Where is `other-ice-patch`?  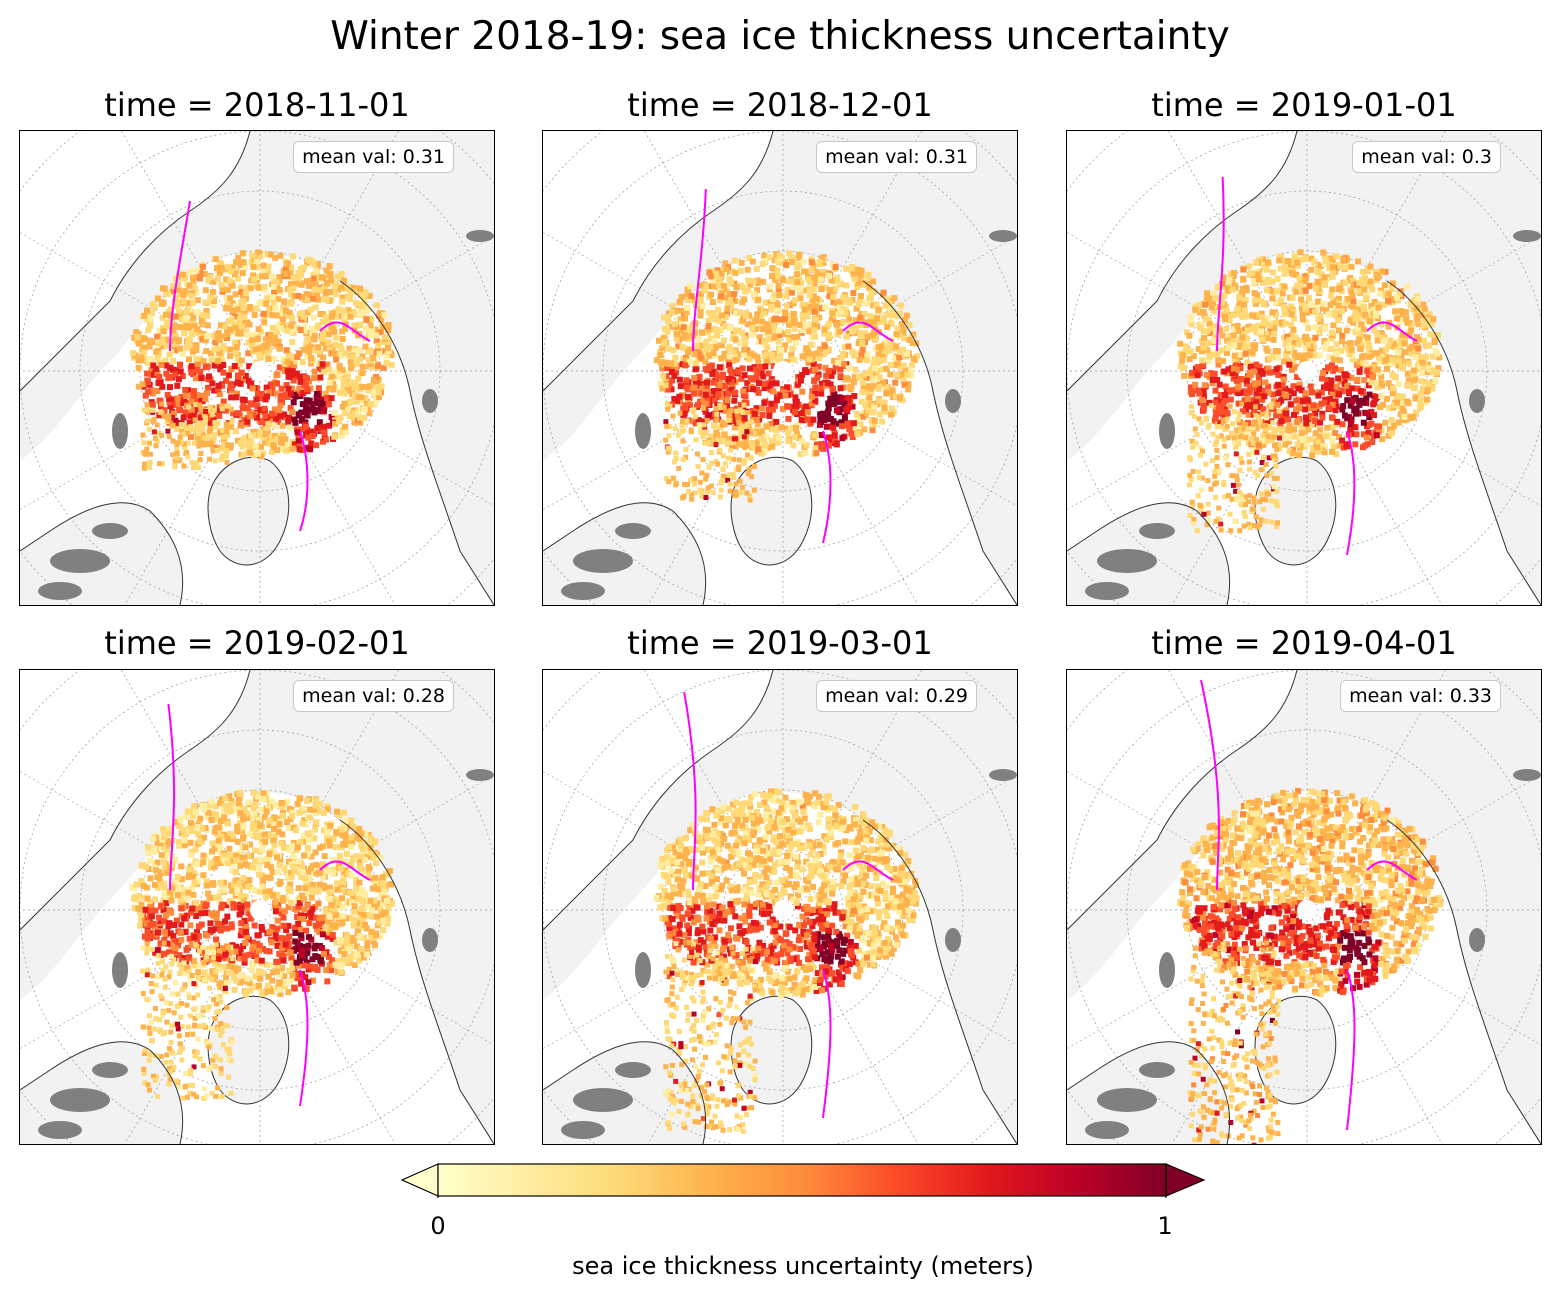
other-ice-patch is located at coordinates (1003, 236).